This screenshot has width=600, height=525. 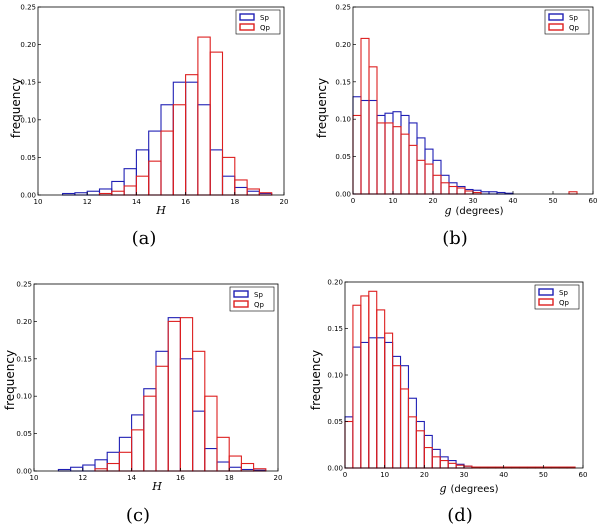 What do you see at coordinates (474, 489) in the screenshot?
I see `panel-d-xlabel-unit: (degrees)` at bounding box center [474, 489].